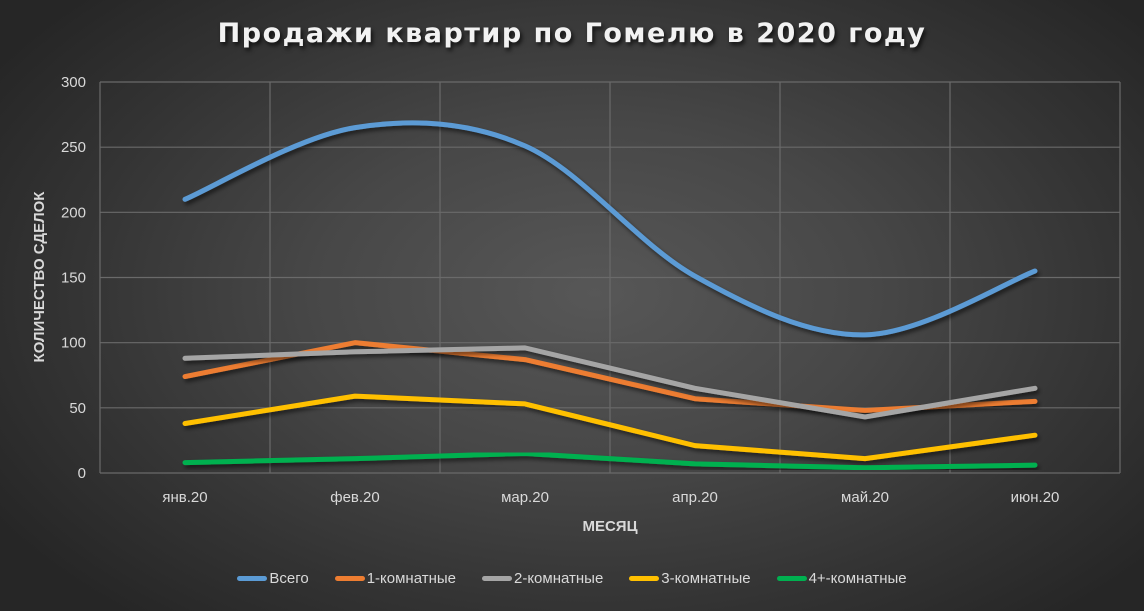 The width and height of the screenshot is (1144, 611). I want to click on legend-label: Всего, so click(289, 578).